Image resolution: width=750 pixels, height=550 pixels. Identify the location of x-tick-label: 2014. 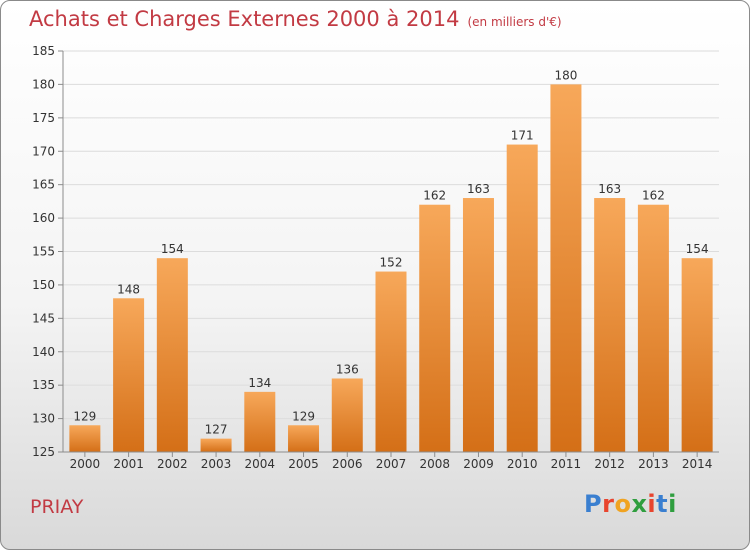
(697, 464).